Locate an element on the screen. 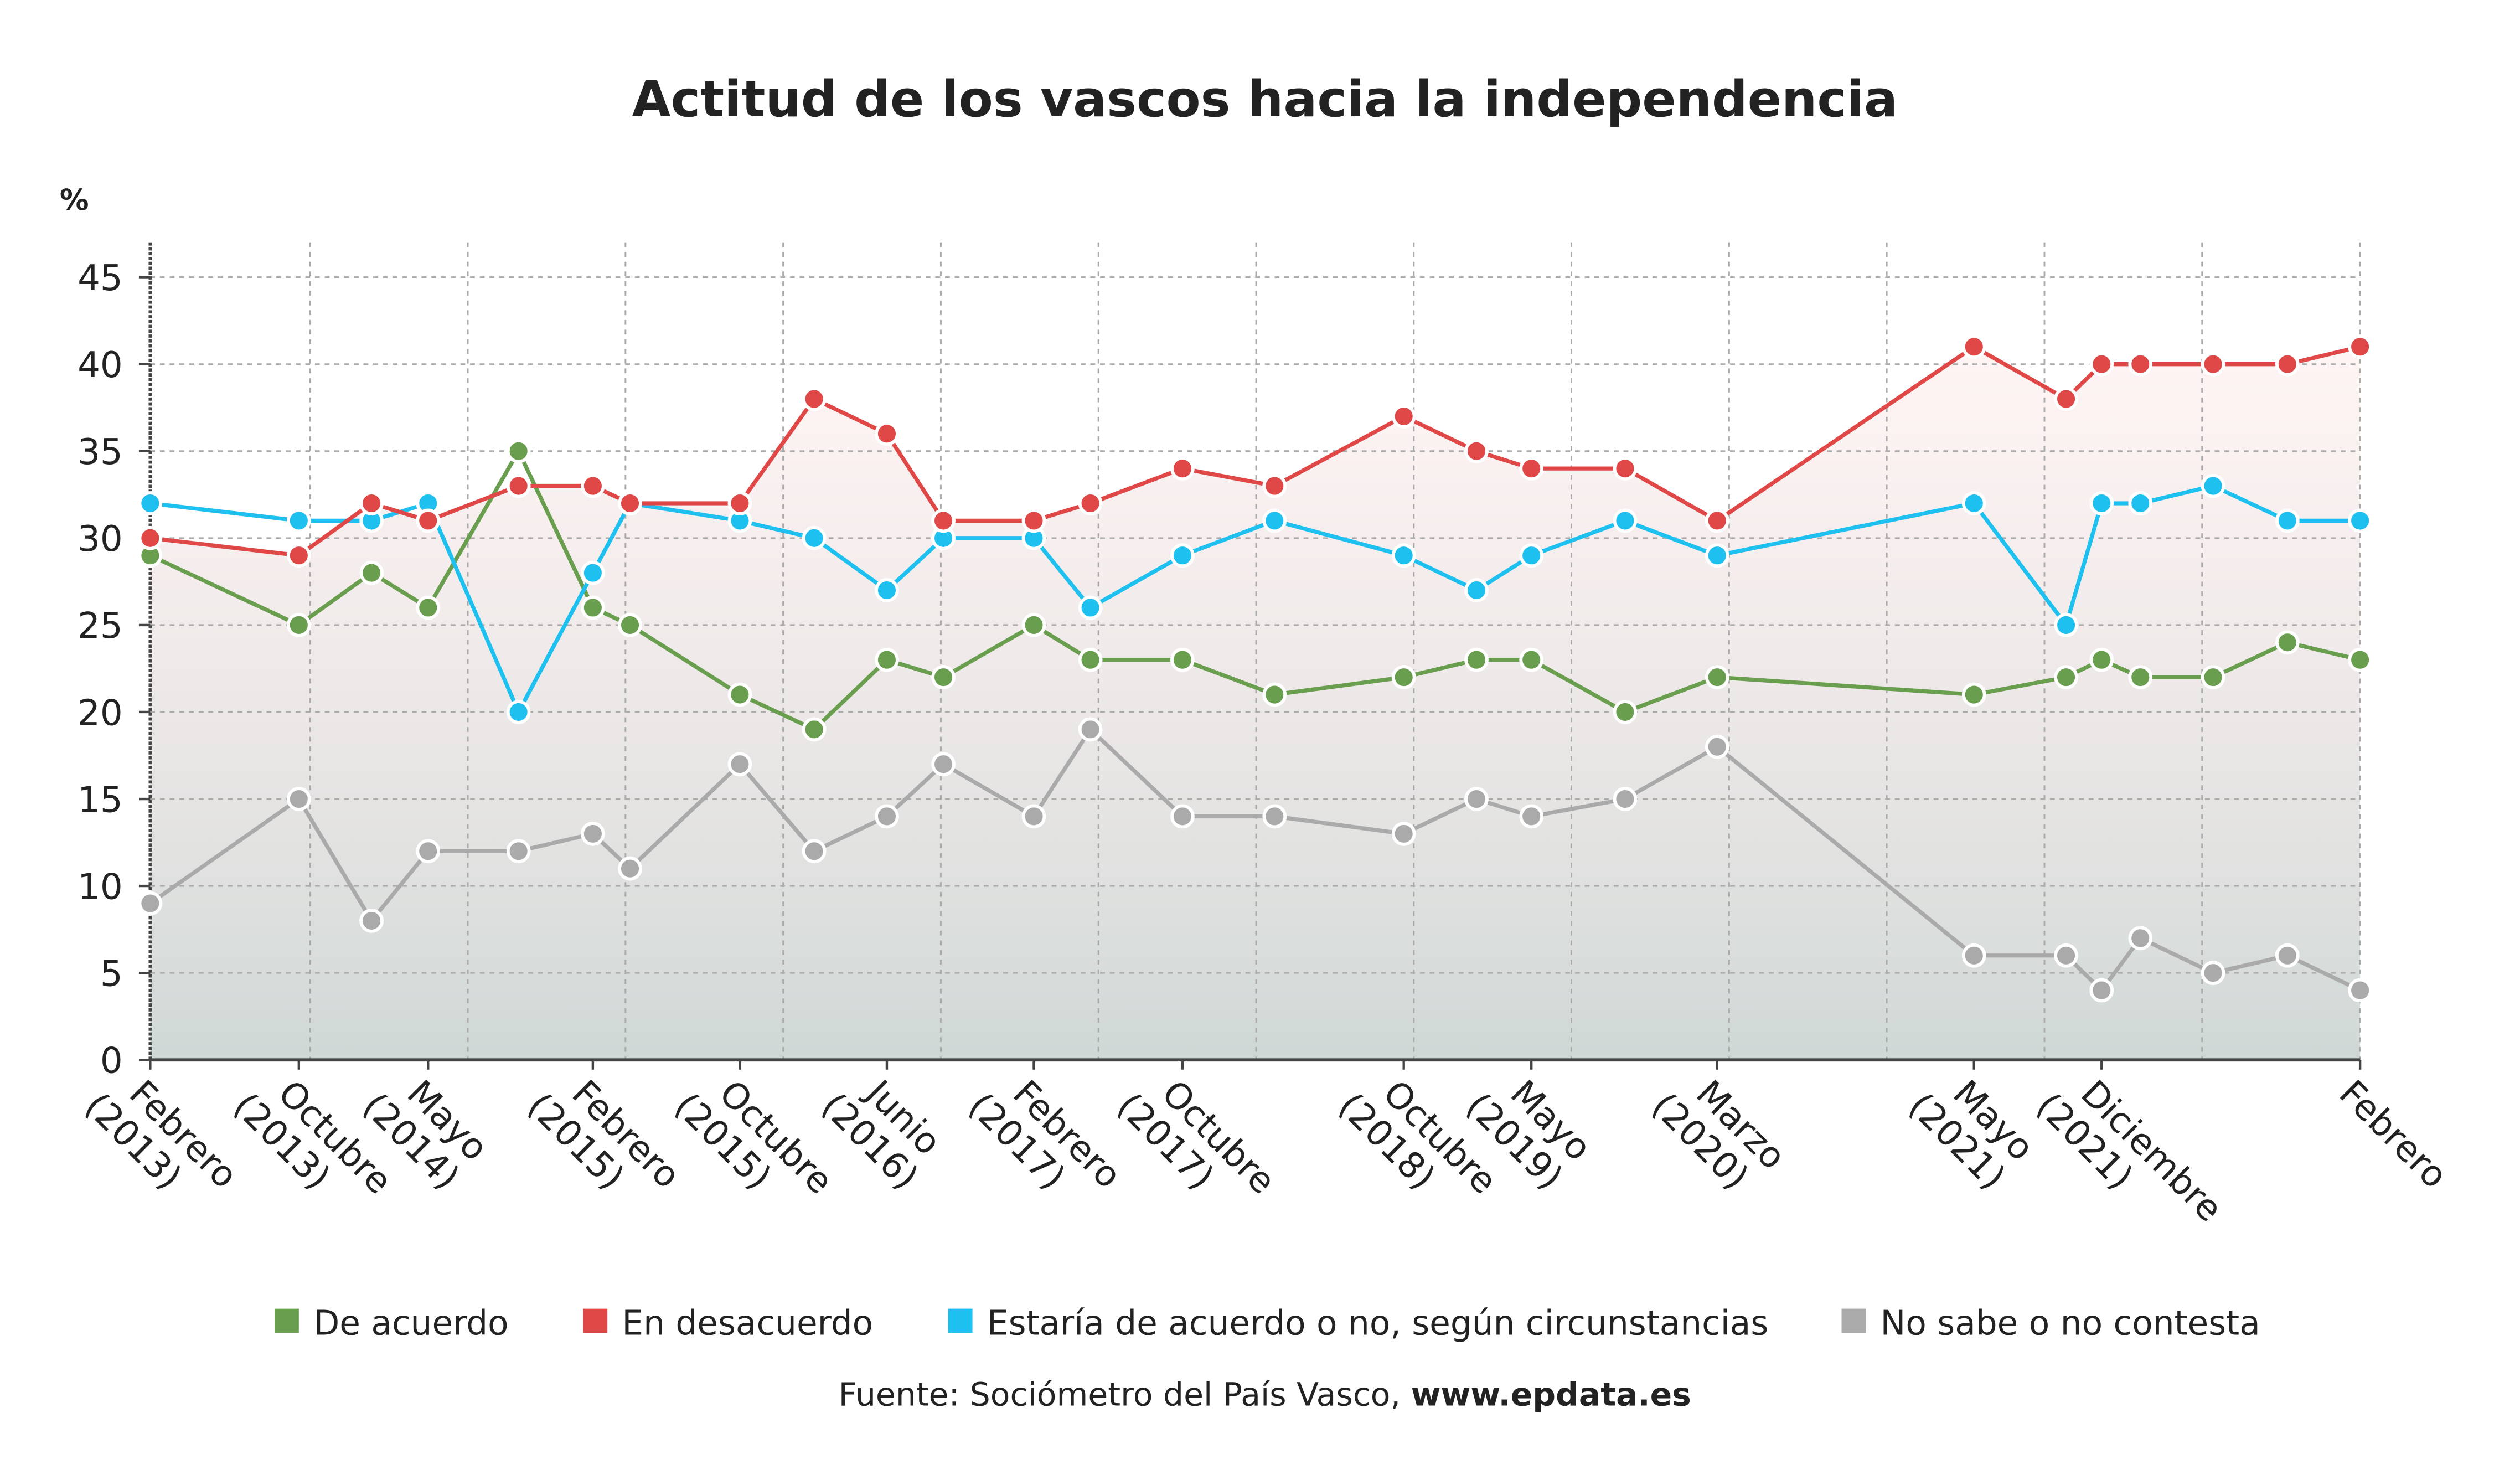  y-tick-label: 40 is located at coordinates (101, 365).